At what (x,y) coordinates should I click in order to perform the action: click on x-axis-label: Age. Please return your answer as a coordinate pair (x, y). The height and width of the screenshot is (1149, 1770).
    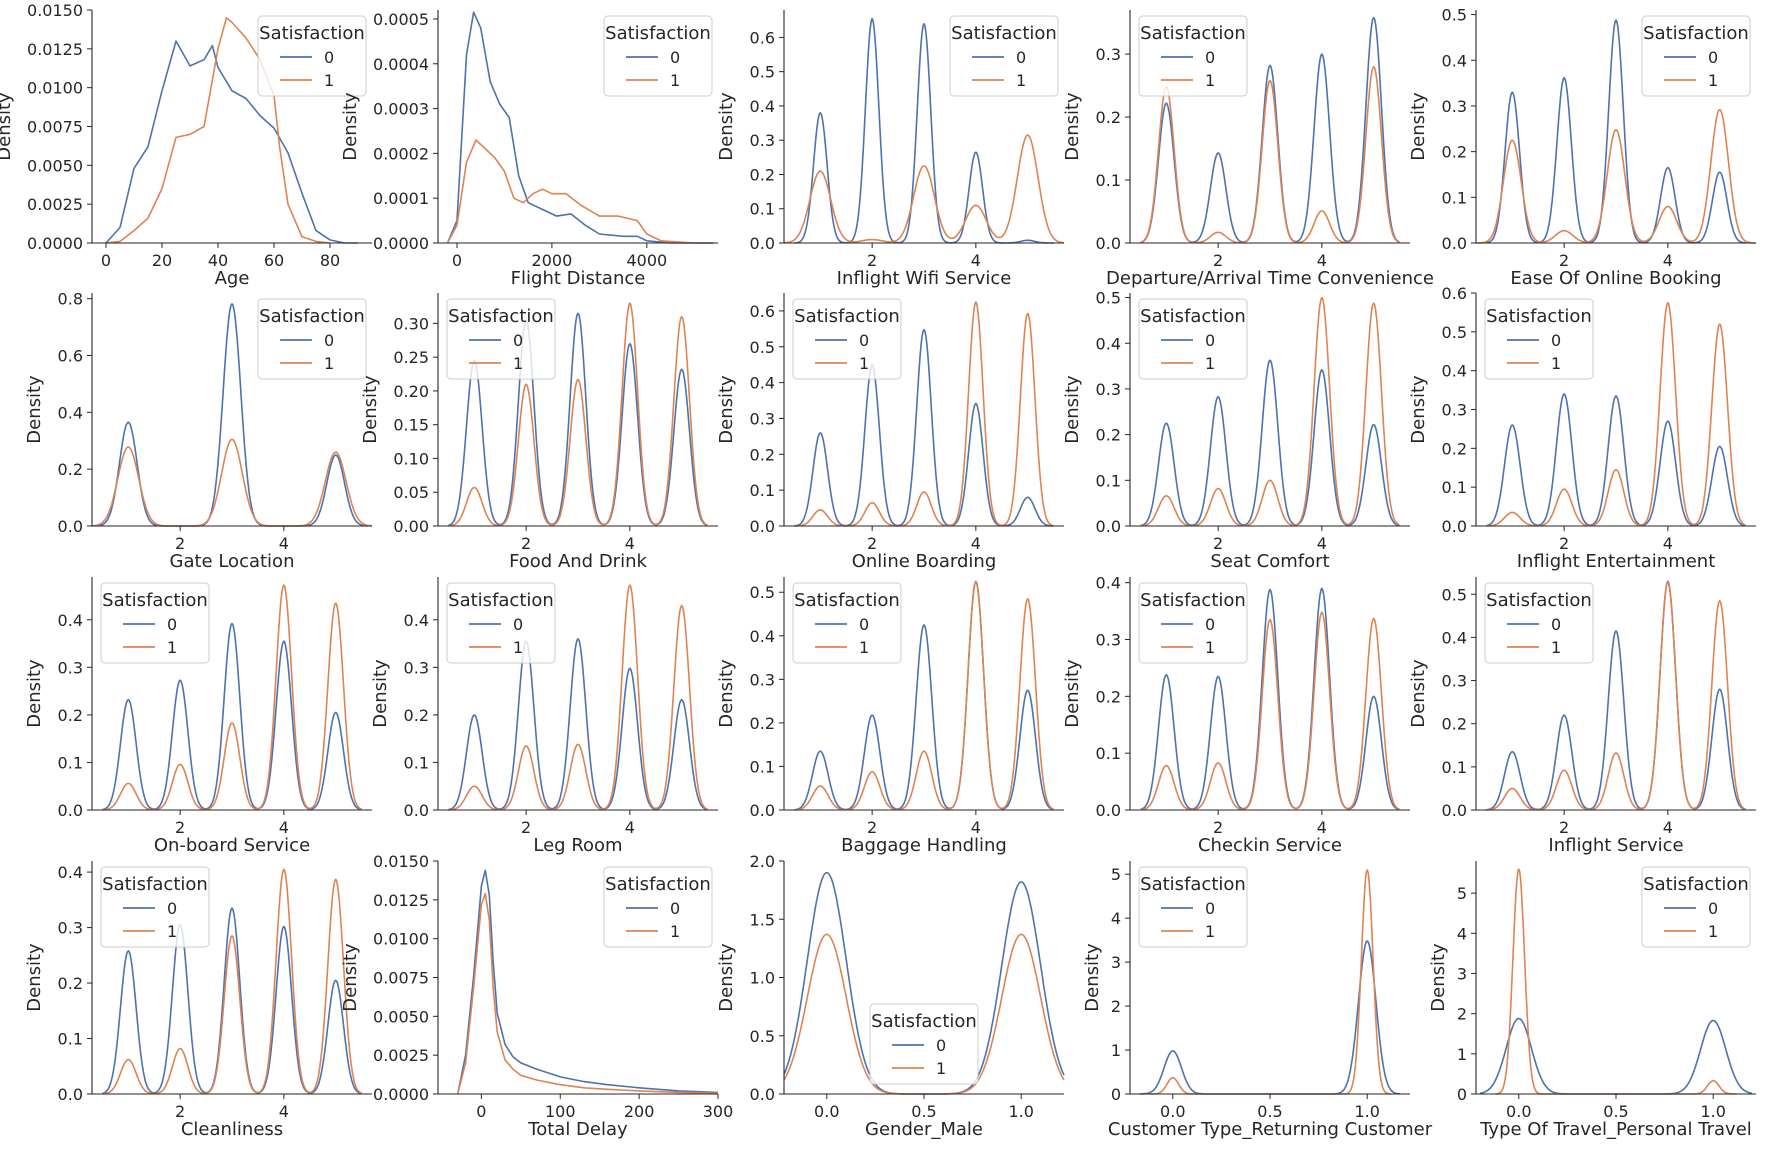
    Looking at the image, I should click on (232, 278).